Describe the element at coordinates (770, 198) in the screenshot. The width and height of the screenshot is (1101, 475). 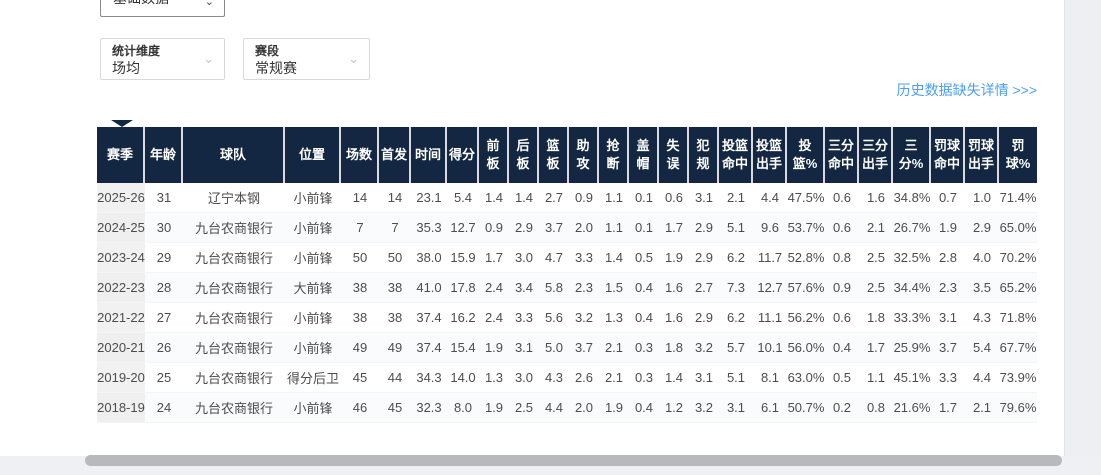
I see `stat-cell: 4.4` at that location.